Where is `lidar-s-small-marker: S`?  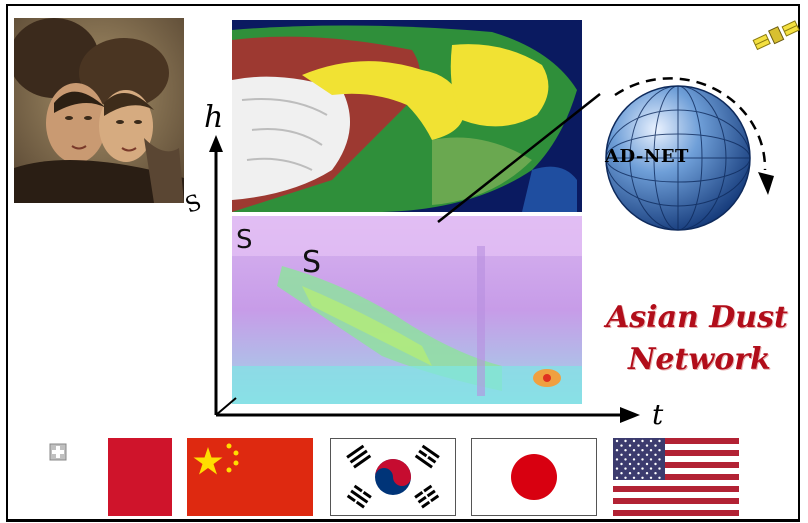
lidar-s-small-marker: S is located at coordinates (244, 240).